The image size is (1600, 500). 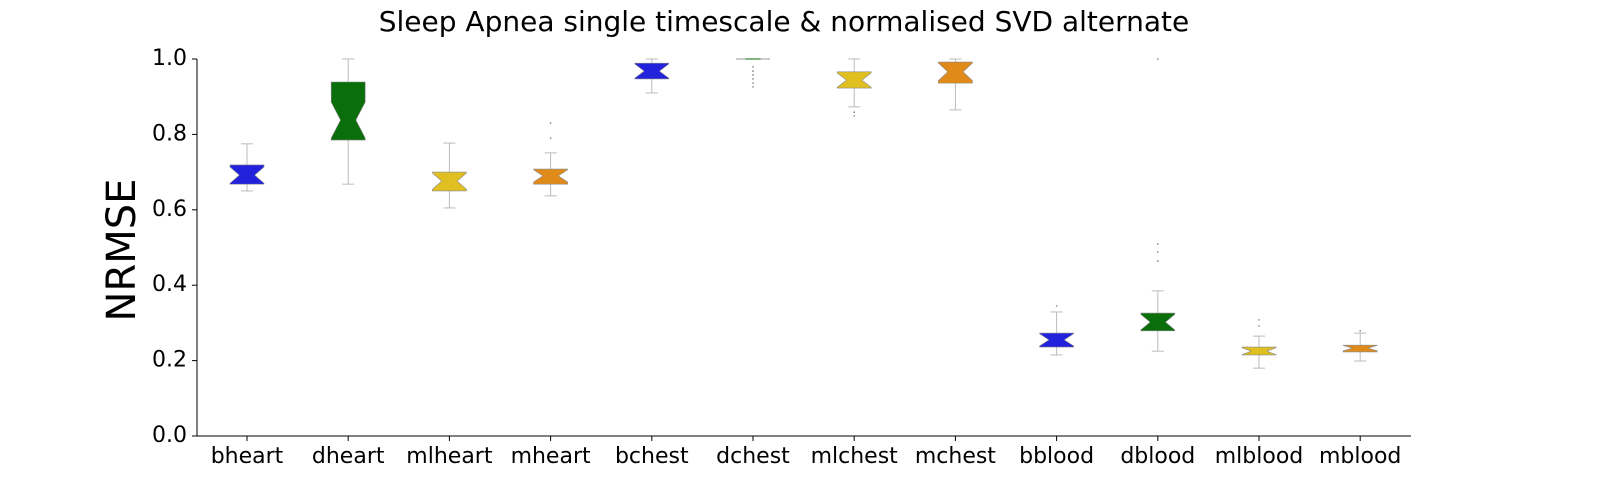 What do you see at coordinates (1360, 456) in the screenshot?
I see `x-tick-label: mblood` at bounding box center [1360, 456].